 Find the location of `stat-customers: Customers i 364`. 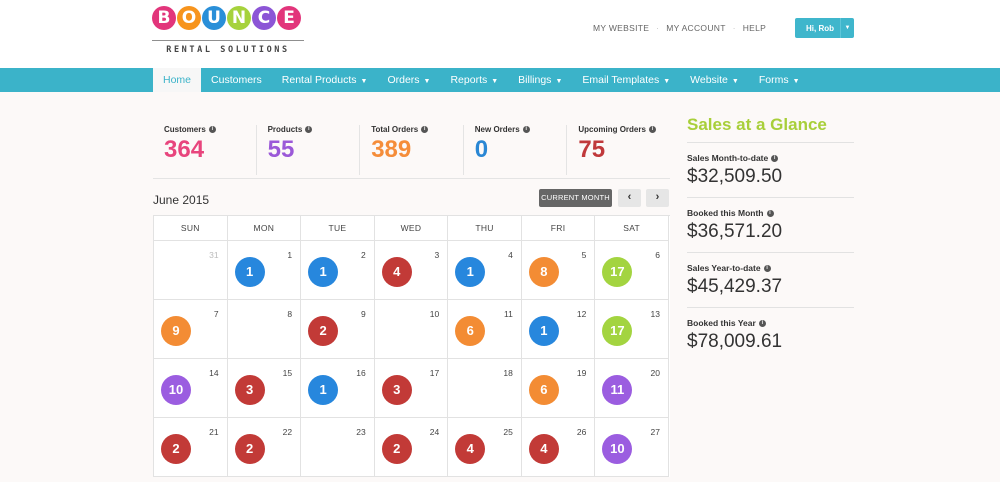

stat-customers: Customers i 364 is located at coordinates (204, 150).